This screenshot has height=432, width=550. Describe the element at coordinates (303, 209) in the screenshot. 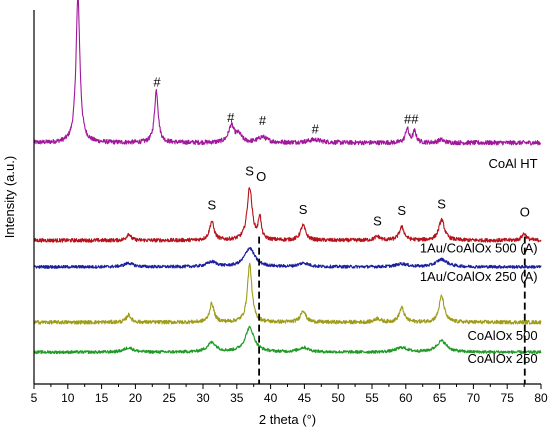

I see `peak-marker-10: S` at that location.